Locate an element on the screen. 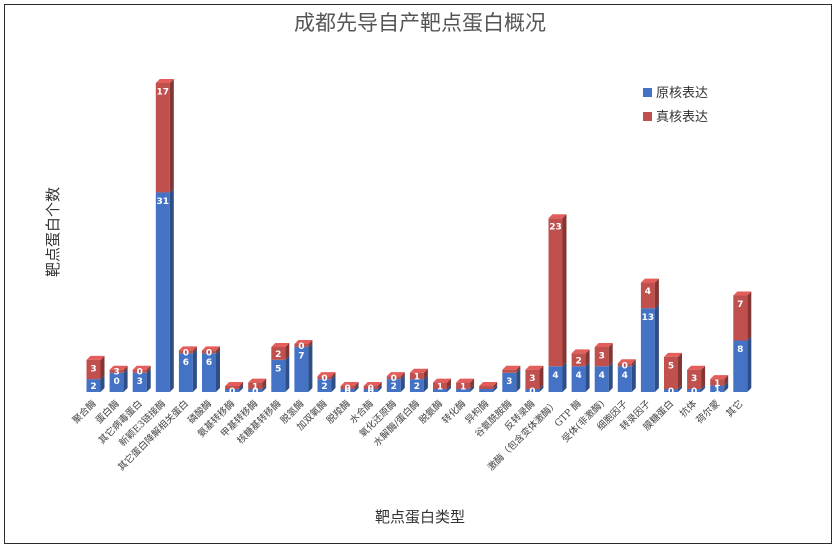  data-label-prokaryotic: 8 is located at coordinates (740, 350).